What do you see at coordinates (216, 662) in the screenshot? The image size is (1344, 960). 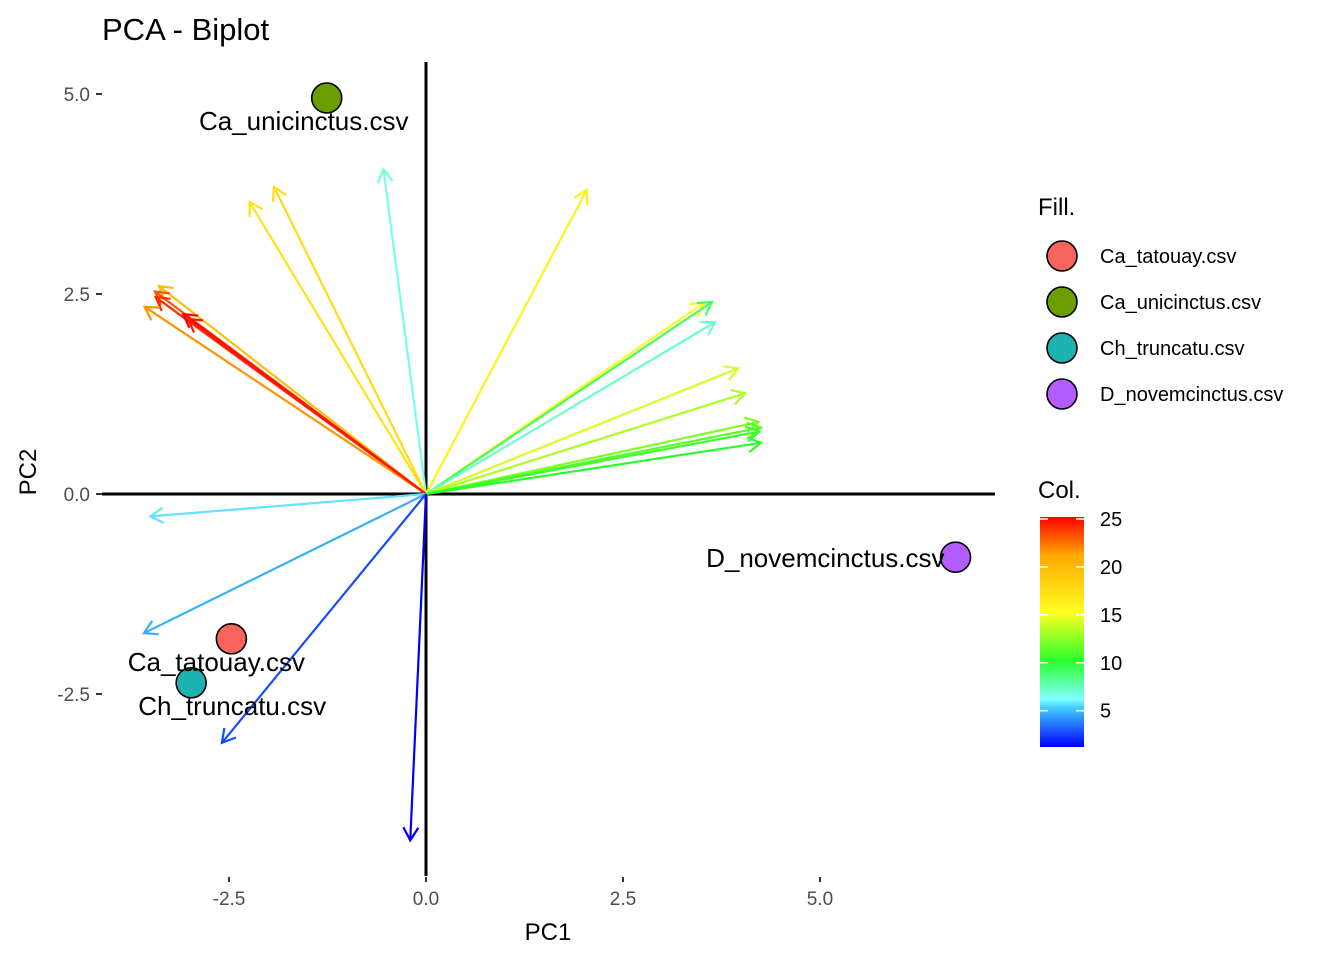 I see `individual-label: Ca_tatouay.csv` at bounding box center [216, 662].